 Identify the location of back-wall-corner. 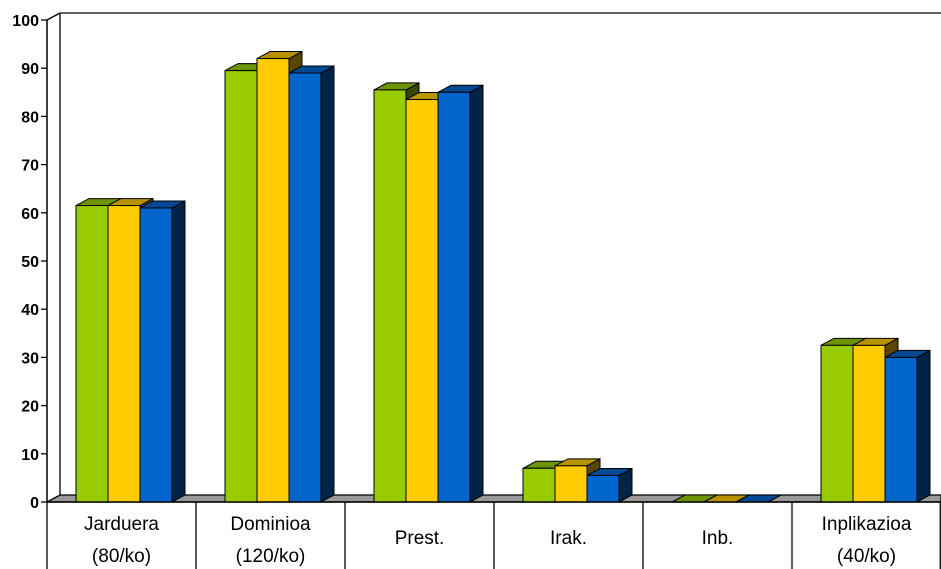
(53, 16).